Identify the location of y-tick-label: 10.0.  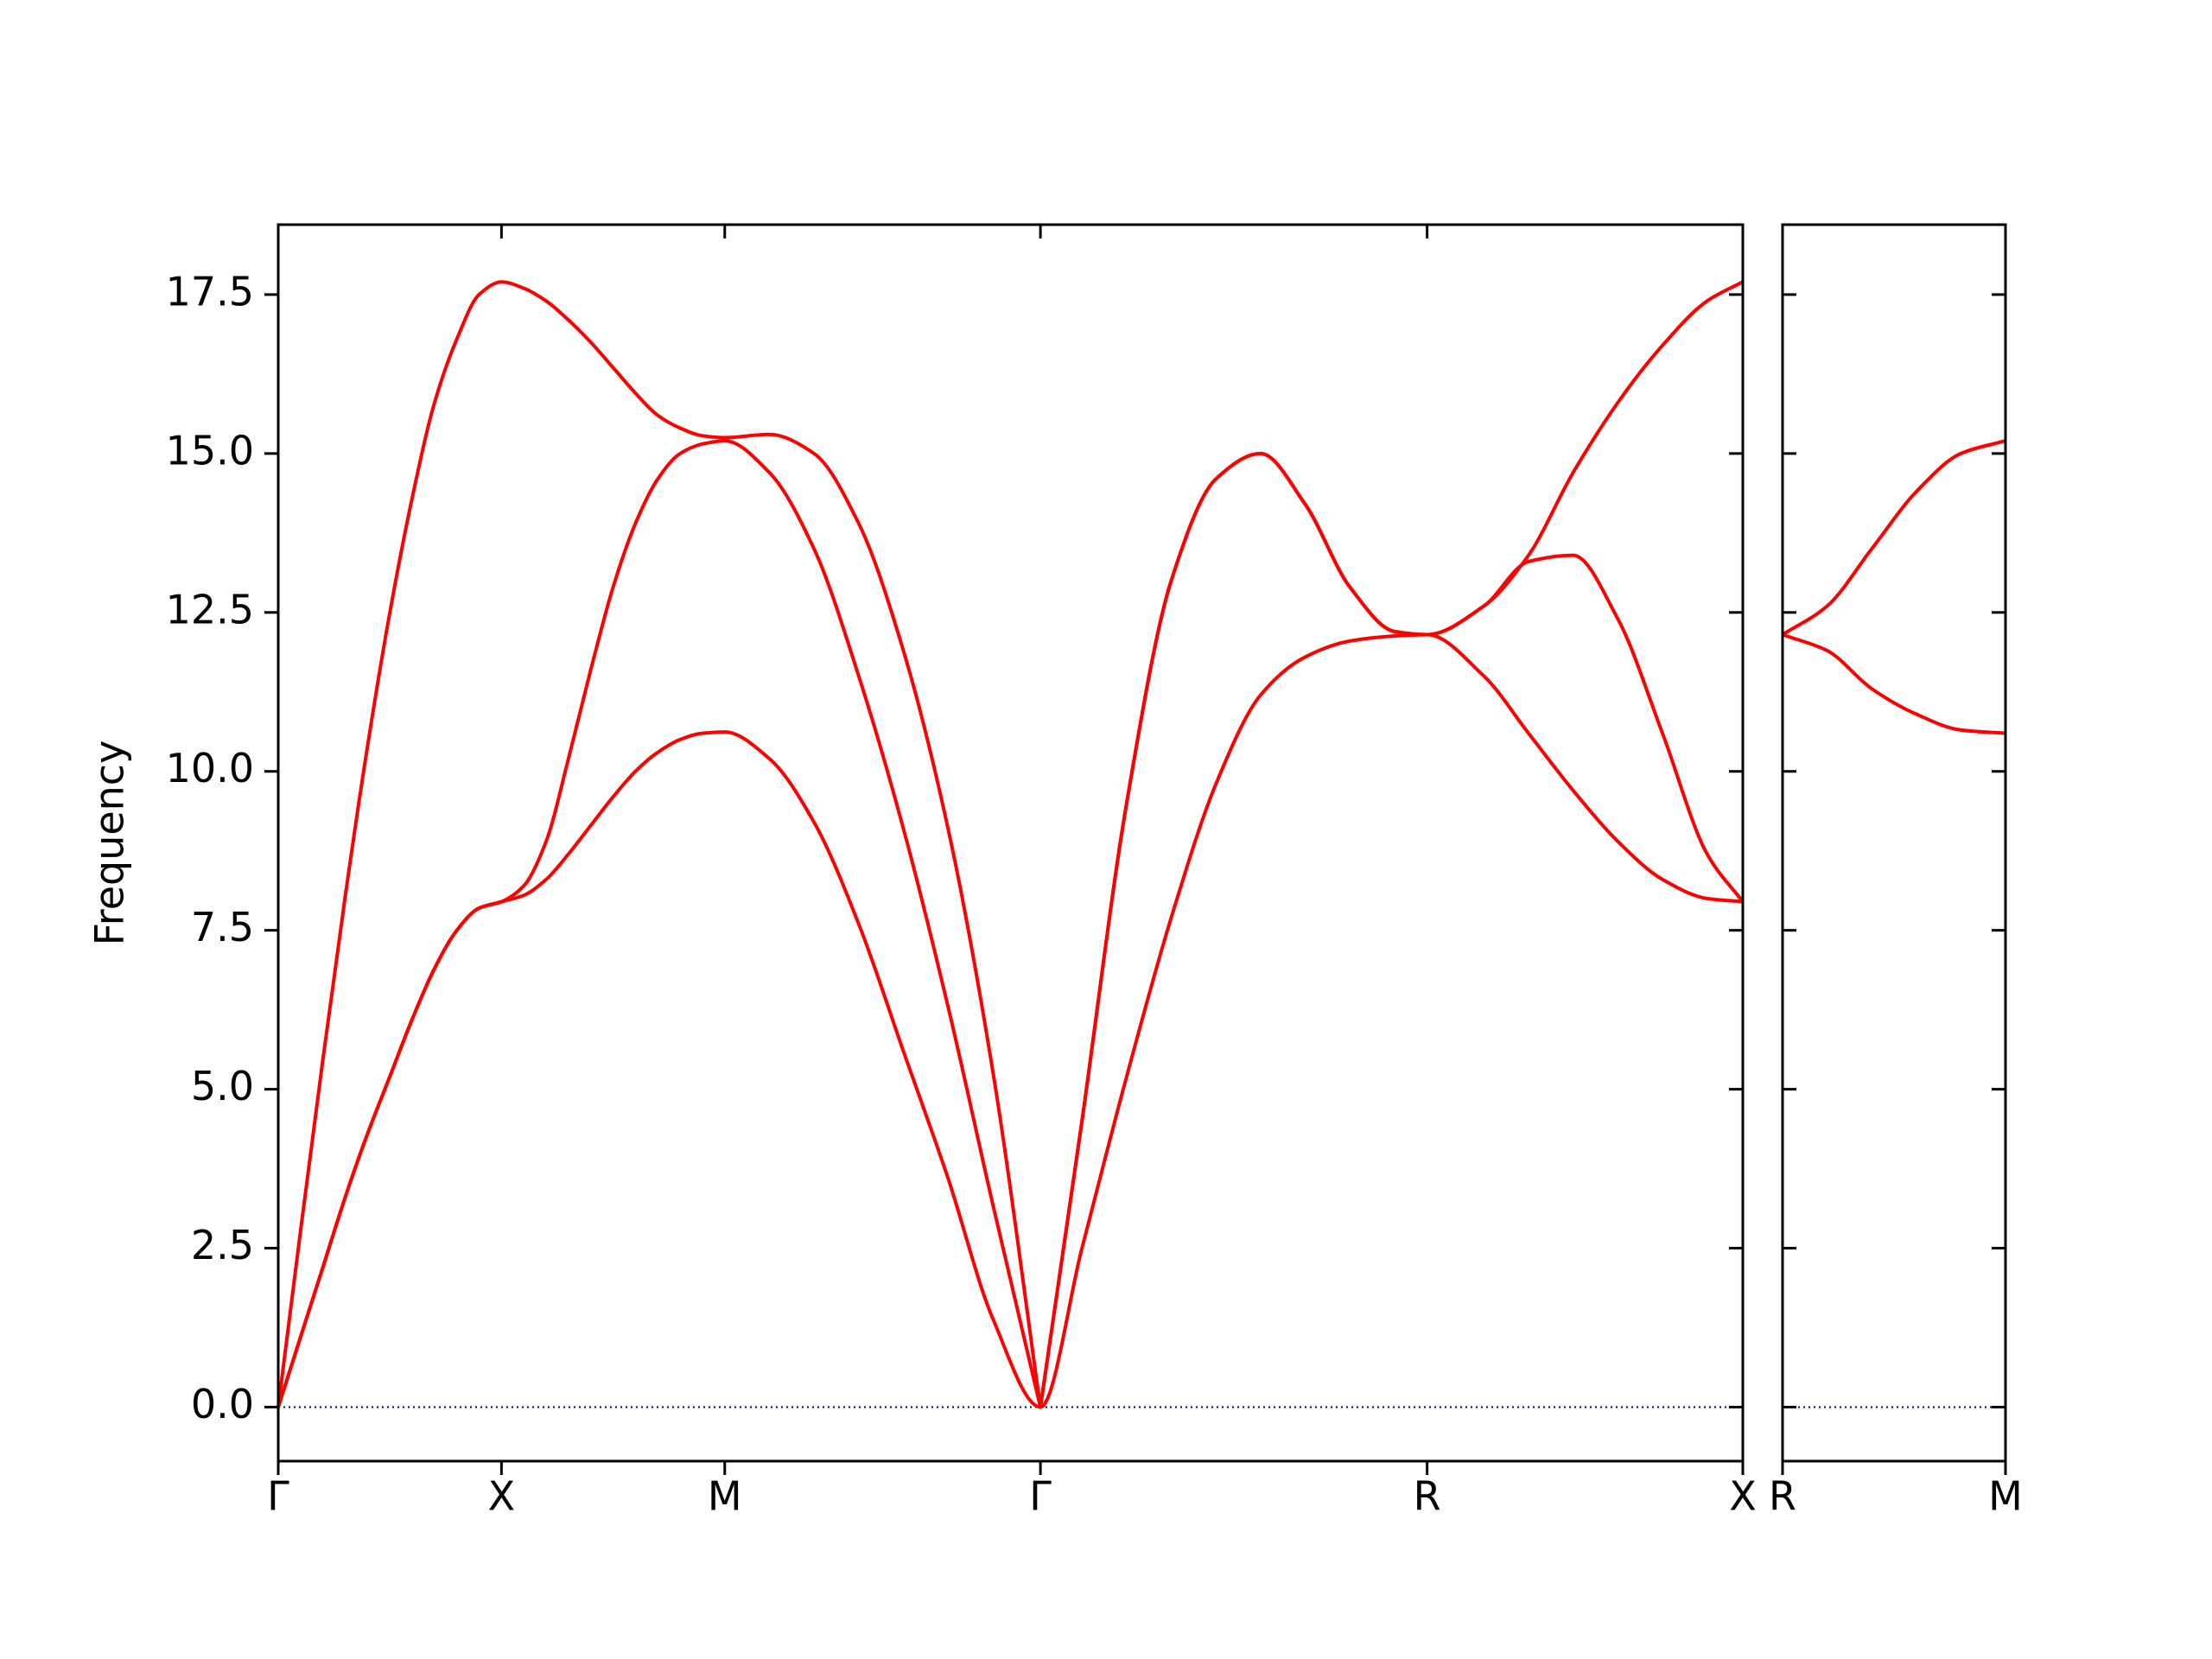
(210, 768).